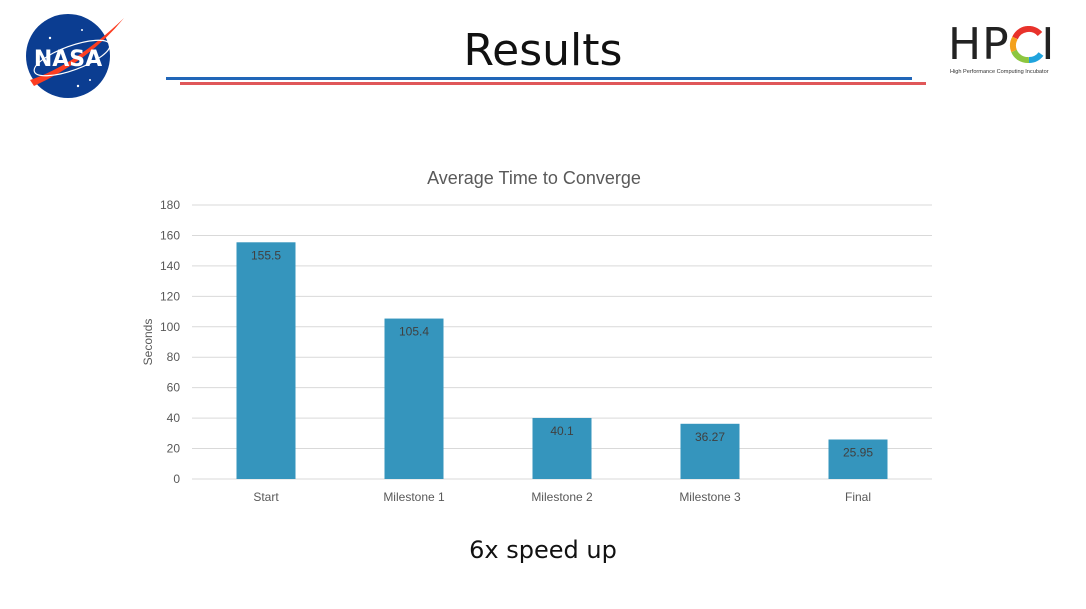  Describe the element at coordinates (543, 50) in the screenshot. I see `slide-title: Results` at that location.